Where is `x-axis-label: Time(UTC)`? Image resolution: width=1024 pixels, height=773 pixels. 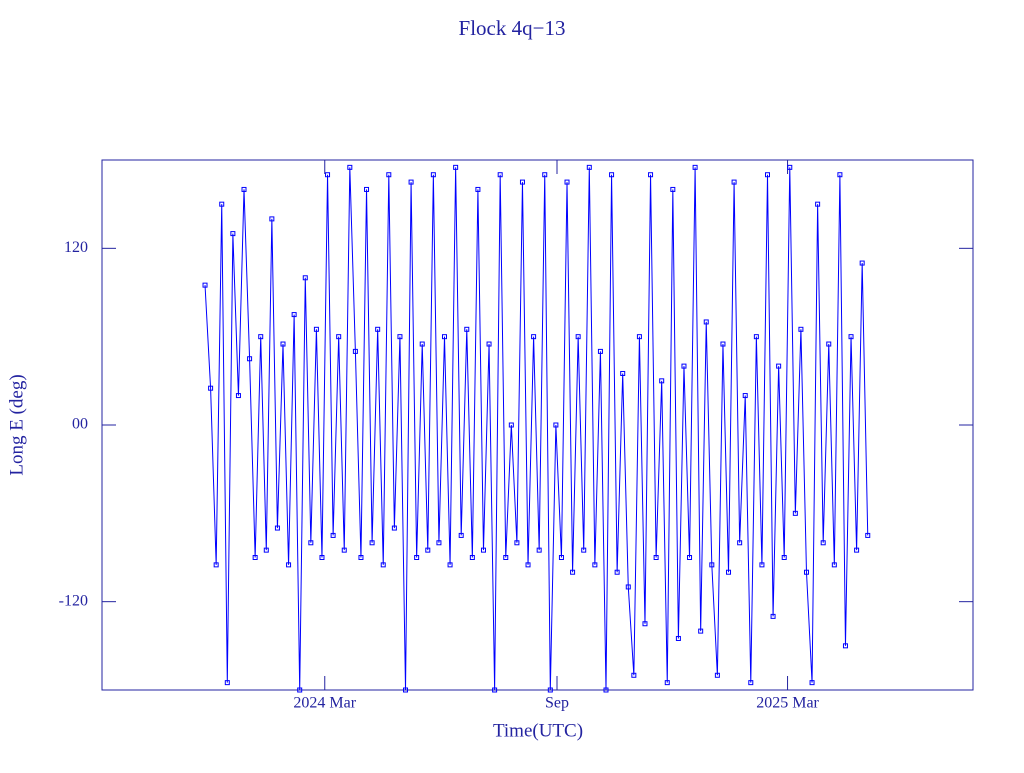 x-axis-label: Time(UTC) is located at coordinates (538, 730).